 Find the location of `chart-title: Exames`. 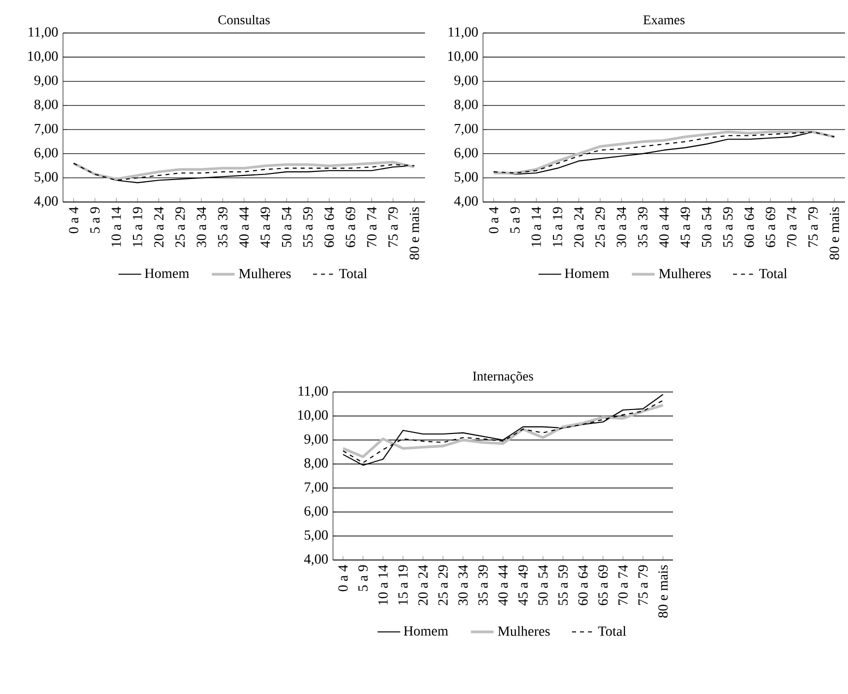

chart-title: Exames is located at coordinates (664, 19).